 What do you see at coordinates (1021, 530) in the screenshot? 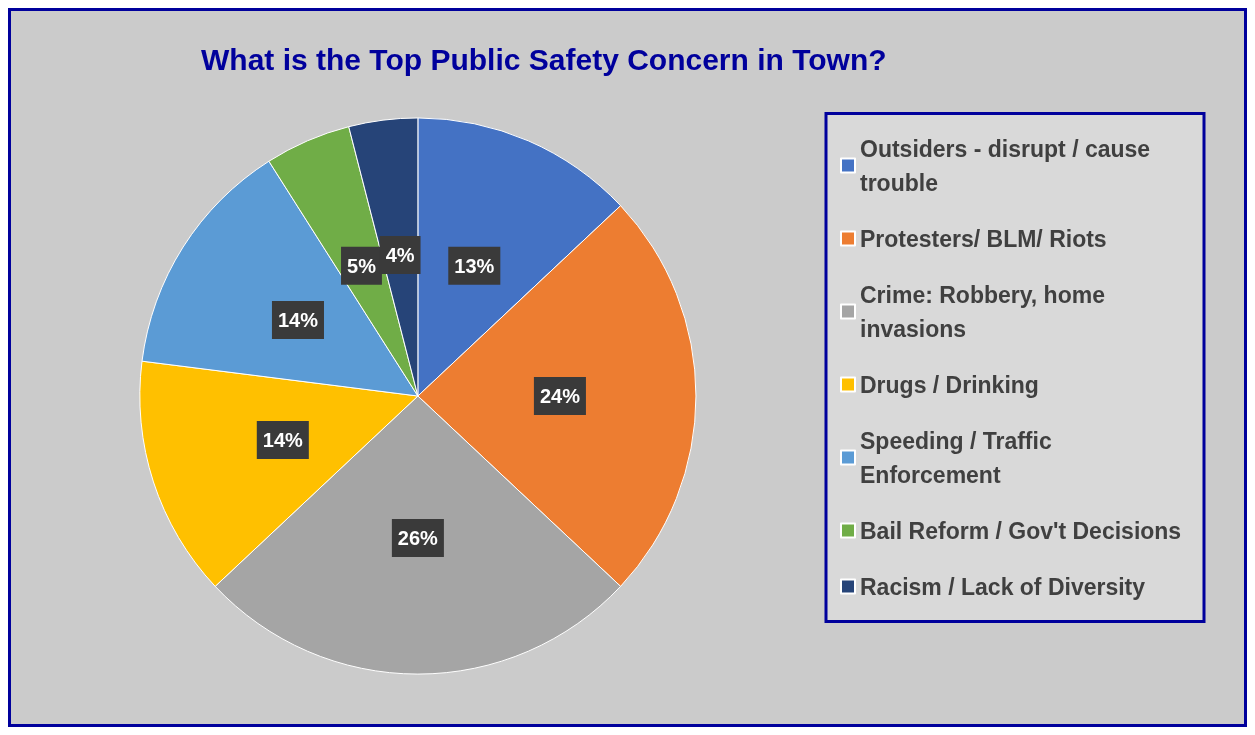
I see `legend-label: Bail Reform / Gov't Decisions` at bounding box center [1021, 530].